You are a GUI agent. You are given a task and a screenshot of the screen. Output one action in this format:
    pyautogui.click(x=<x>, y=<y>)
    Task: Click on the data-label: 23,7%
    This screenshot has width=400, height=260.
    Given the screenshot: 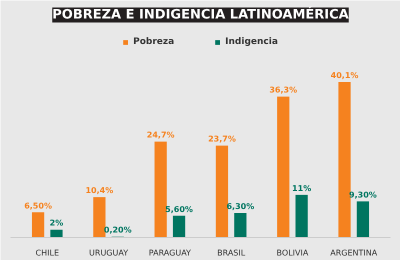 What is the action you would take?
    pyautogui.click(x=222, y=139)
    